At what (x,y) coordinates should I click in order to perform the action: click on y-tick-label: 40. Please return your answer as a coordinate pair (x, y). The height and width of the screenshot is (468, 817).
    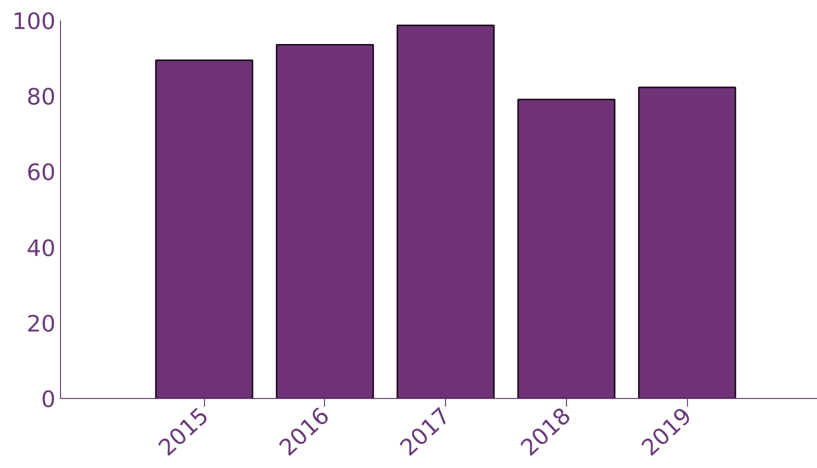
    Looking at the image, I should click on (41, 249).